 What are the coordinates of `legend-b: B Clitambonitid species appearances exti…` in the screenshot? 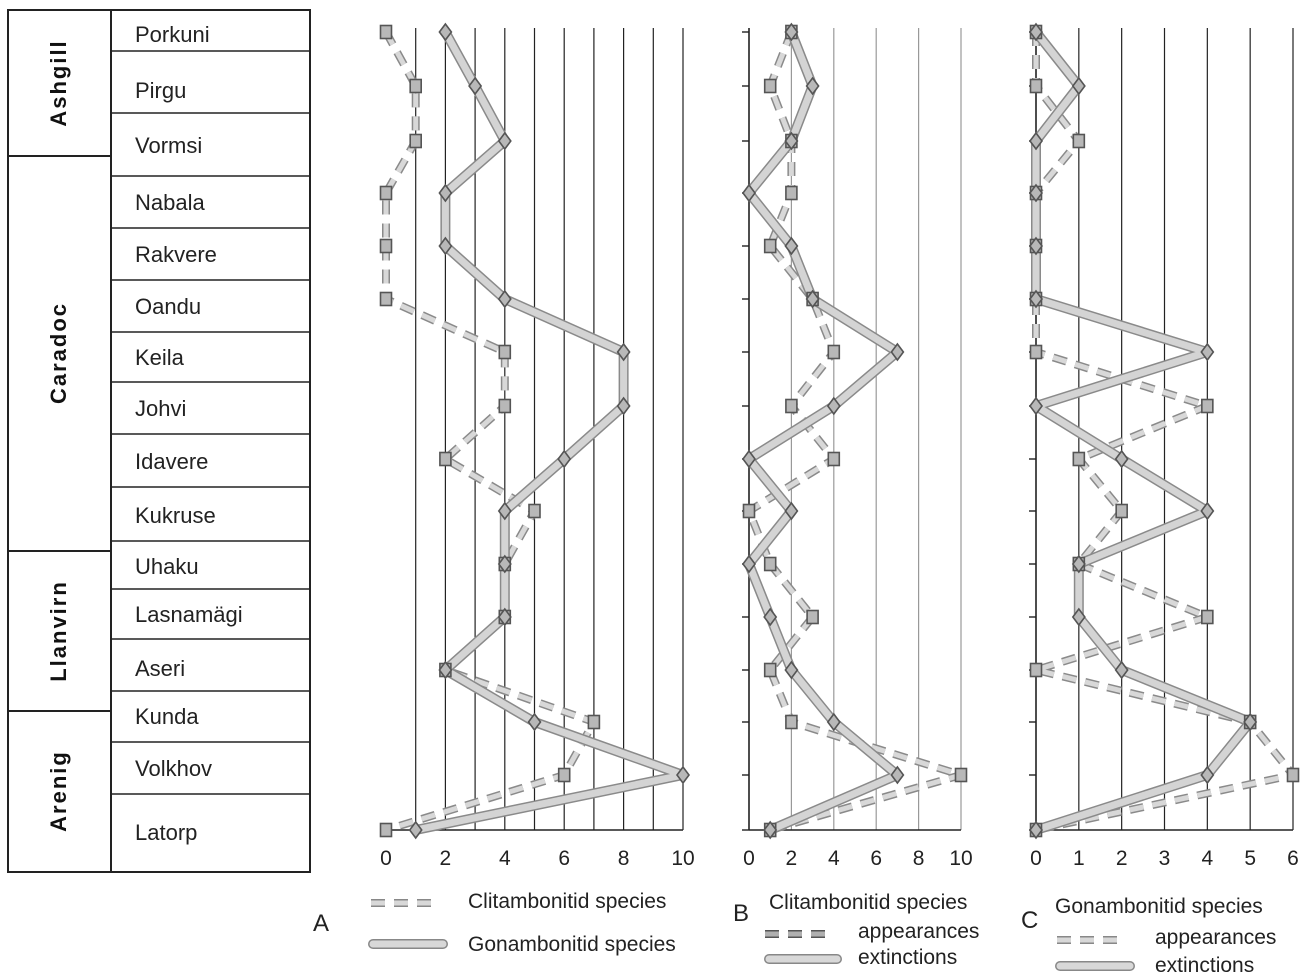 It's located at (856, 930).